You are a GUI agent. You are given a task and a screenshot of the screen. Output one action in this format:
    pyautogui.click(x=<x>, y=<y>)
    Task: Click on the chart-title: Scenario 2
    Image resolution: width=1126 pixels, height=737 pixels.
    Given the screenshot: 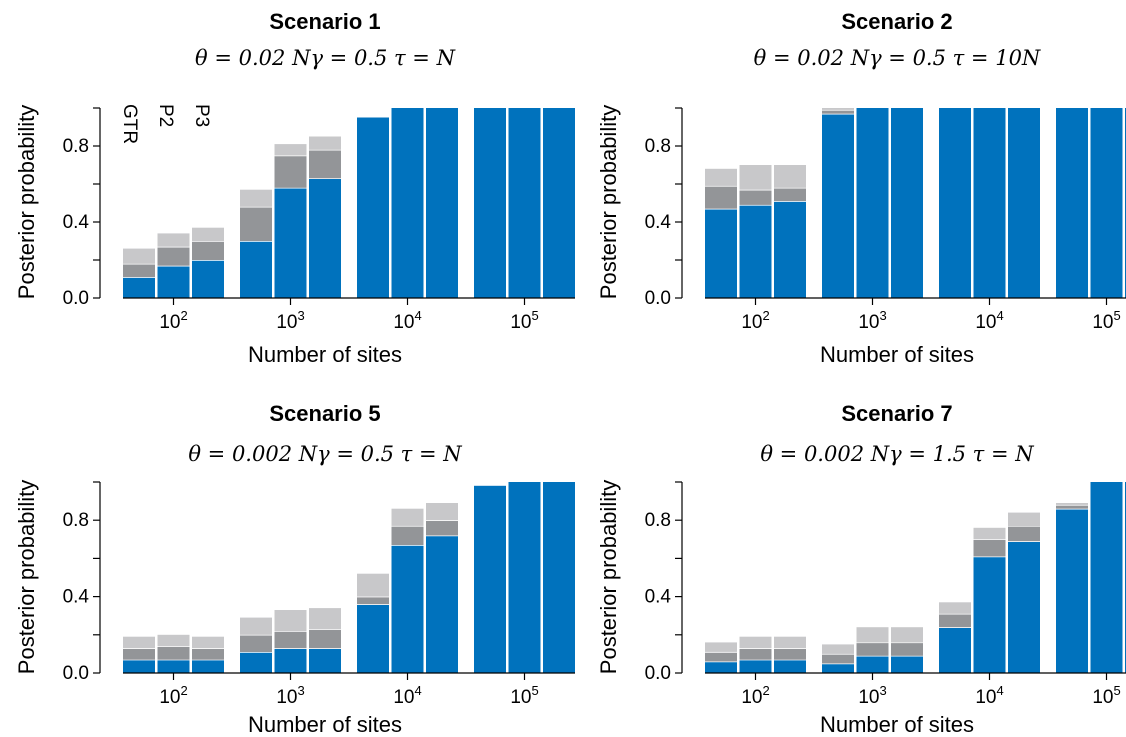 What is the action you would take?
    pyautogui.click(x=896, y=21)
    